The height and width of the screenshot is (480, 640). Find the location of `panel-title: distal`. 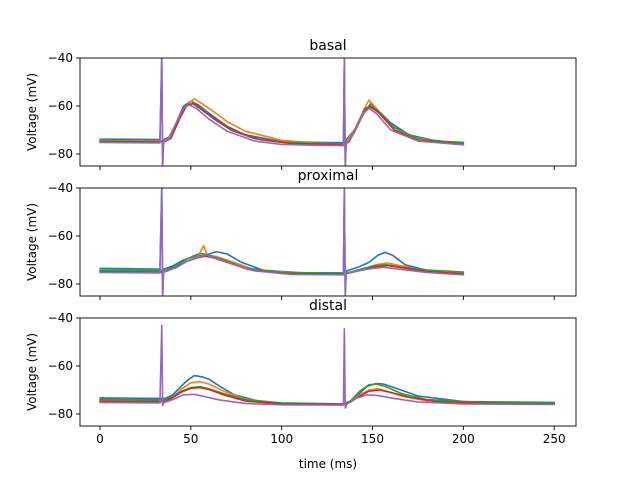

panel-title: distal is located at coordinates (328, 306).